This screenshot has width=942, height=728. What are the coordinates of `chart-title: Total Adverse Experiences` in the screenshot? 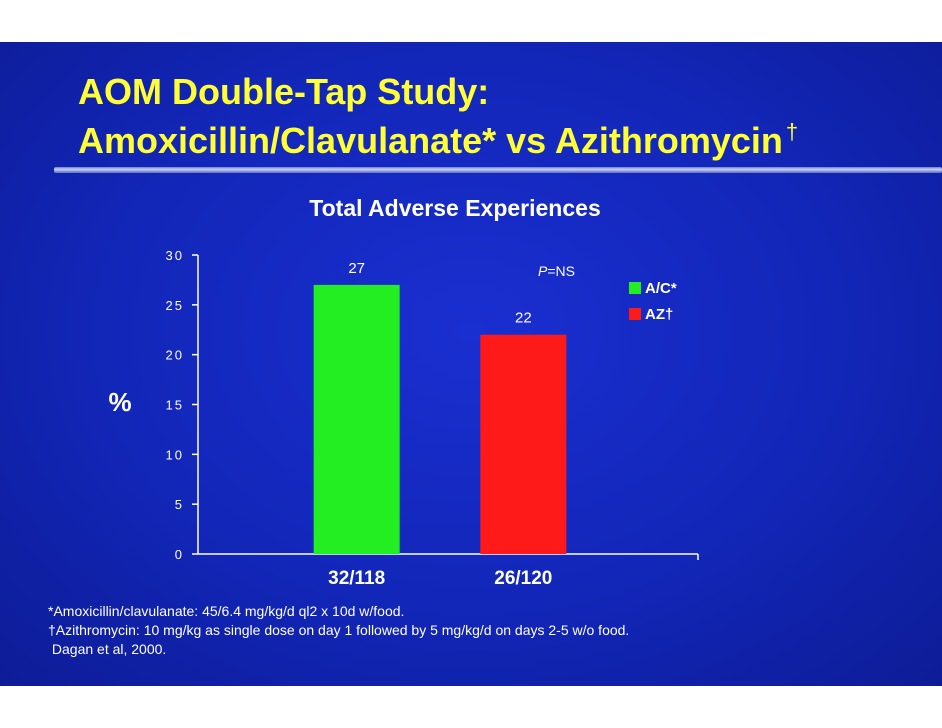 It's located at (454, 208).